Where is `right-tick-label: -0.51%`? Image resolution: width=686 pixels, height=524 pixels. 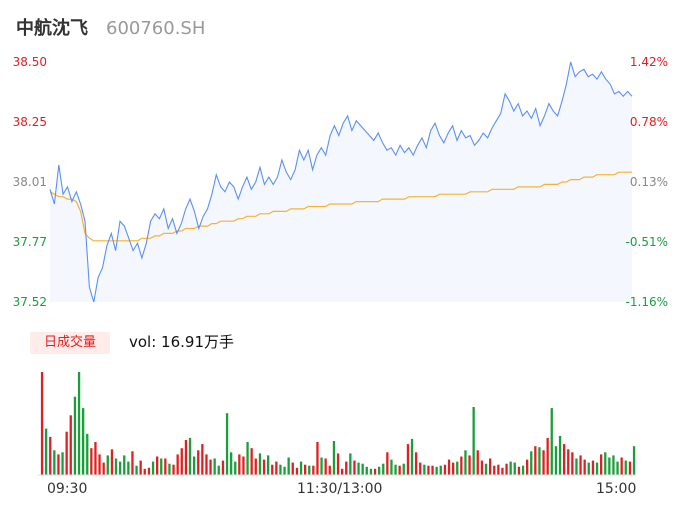 right-tick-label: -0.51% is located at coordinates (647, 242).